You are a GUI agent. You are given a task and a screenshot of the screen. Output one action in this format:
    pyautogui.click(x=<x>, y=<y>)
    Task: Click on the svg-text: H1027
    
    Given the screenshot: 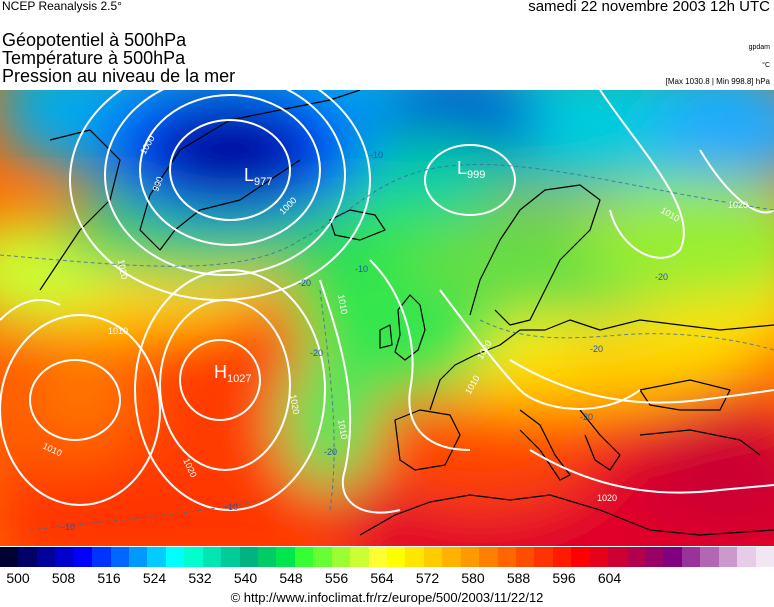 What is the action you would take?
    pyautogui.click(x=232, y=373)
    